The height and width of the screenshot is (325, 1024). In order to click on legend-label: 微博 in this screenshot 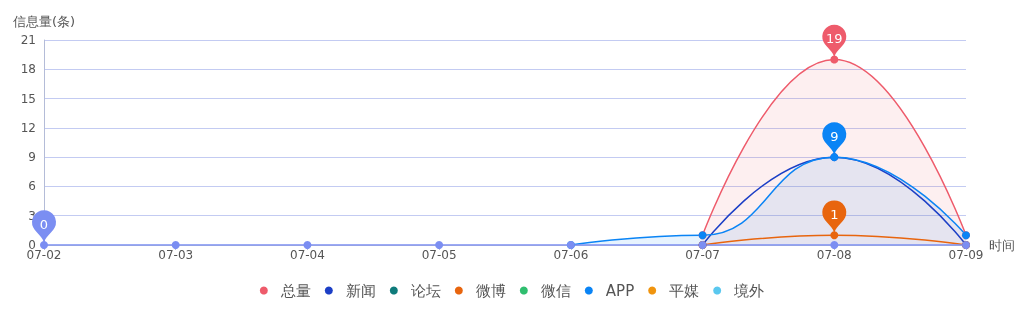, I will do `click(490, 290)`.